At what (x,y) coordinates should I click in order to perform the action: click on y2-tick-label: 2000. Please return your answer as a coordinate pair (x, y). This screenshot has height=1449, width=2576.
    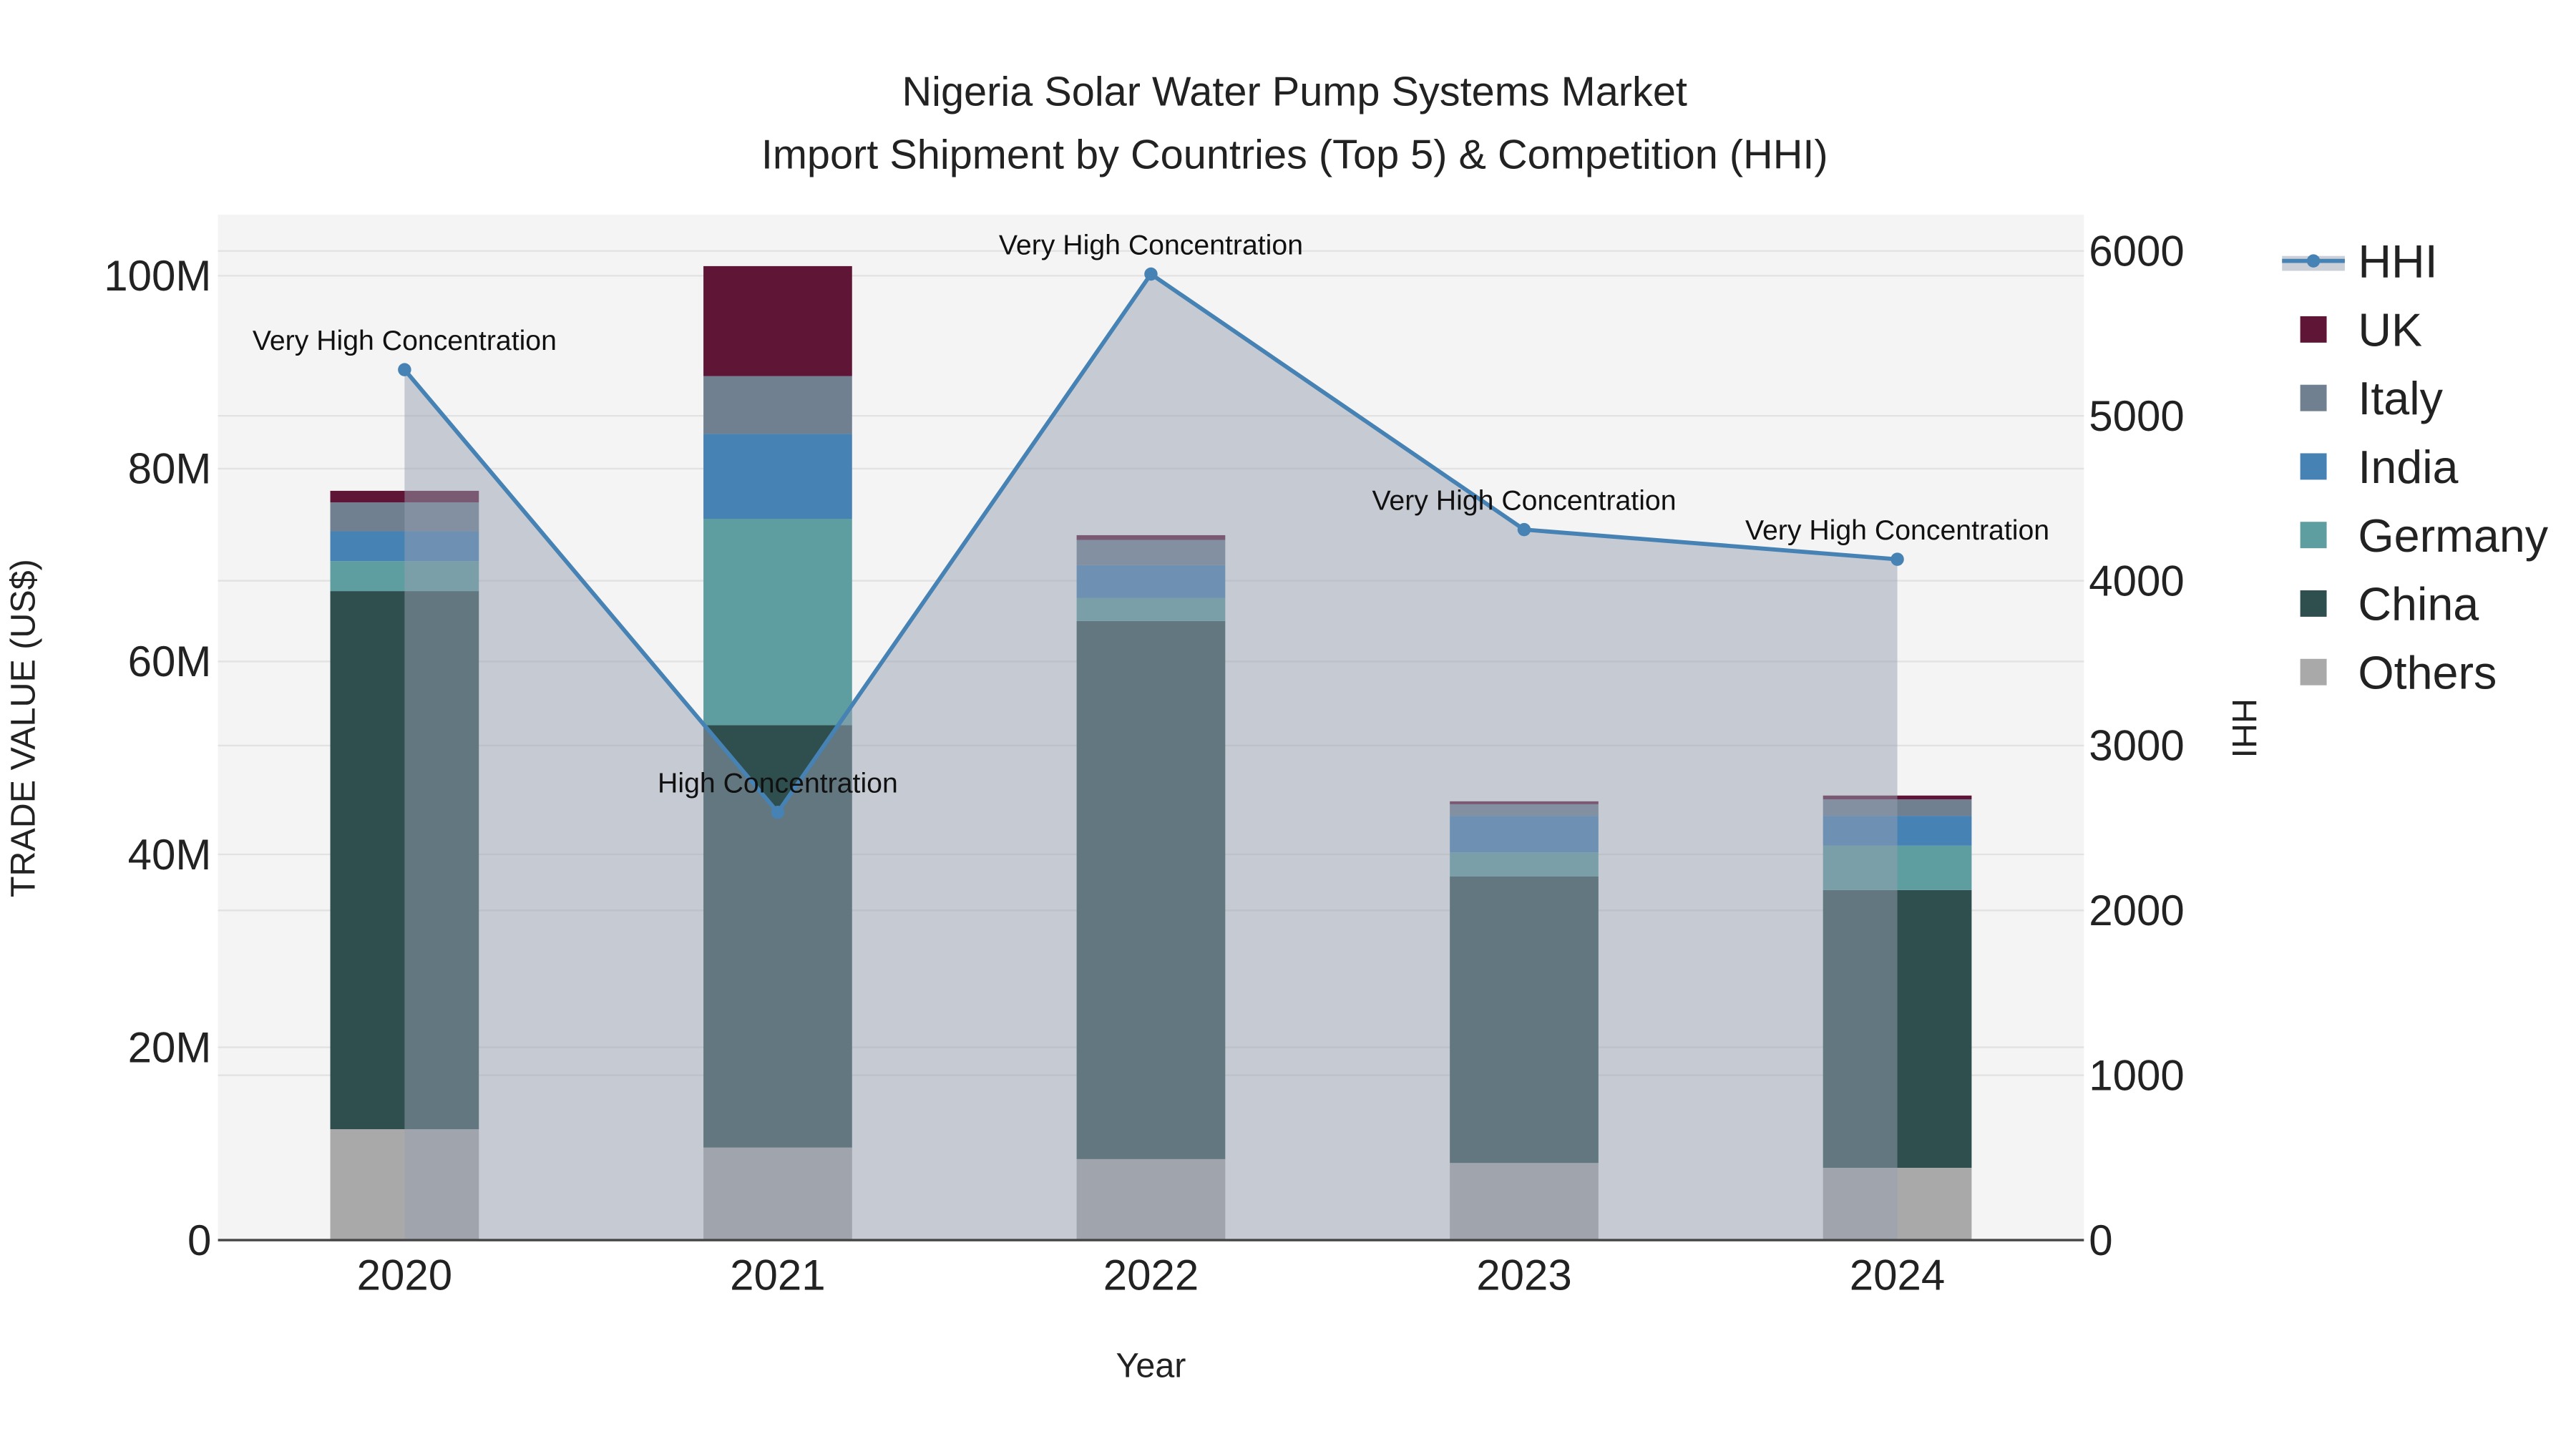
    Looking at the image, I should click on (2136, 911).